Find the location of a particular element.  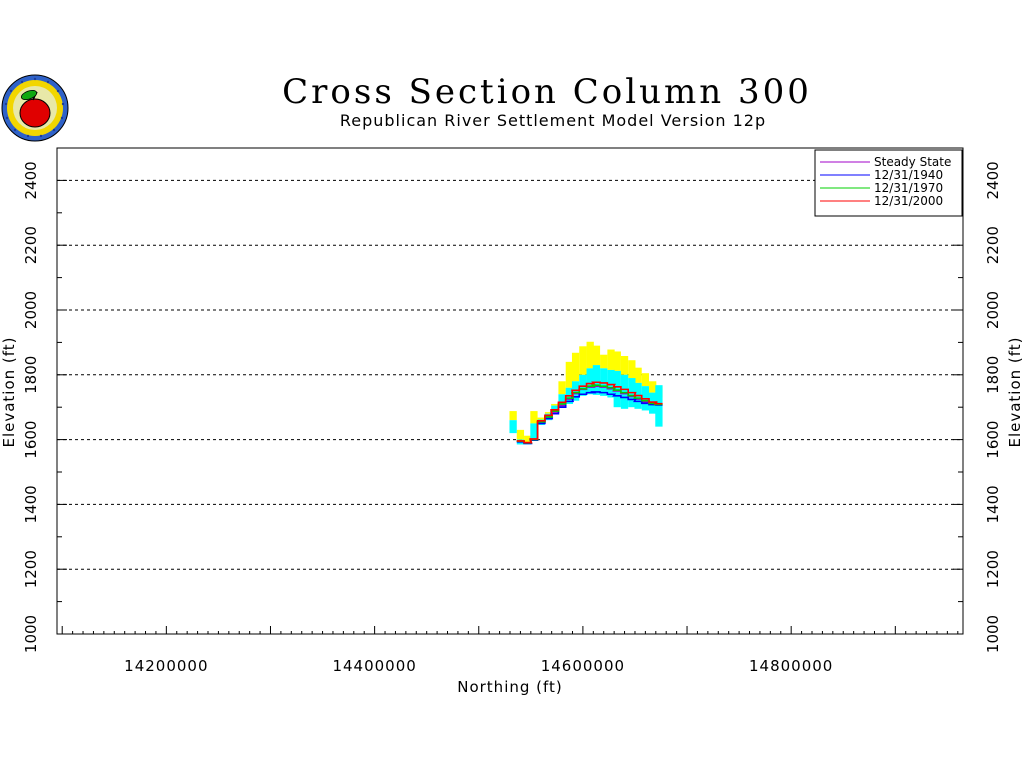

y-tick-label-left: 1000 is located at coordinates (31, 634).